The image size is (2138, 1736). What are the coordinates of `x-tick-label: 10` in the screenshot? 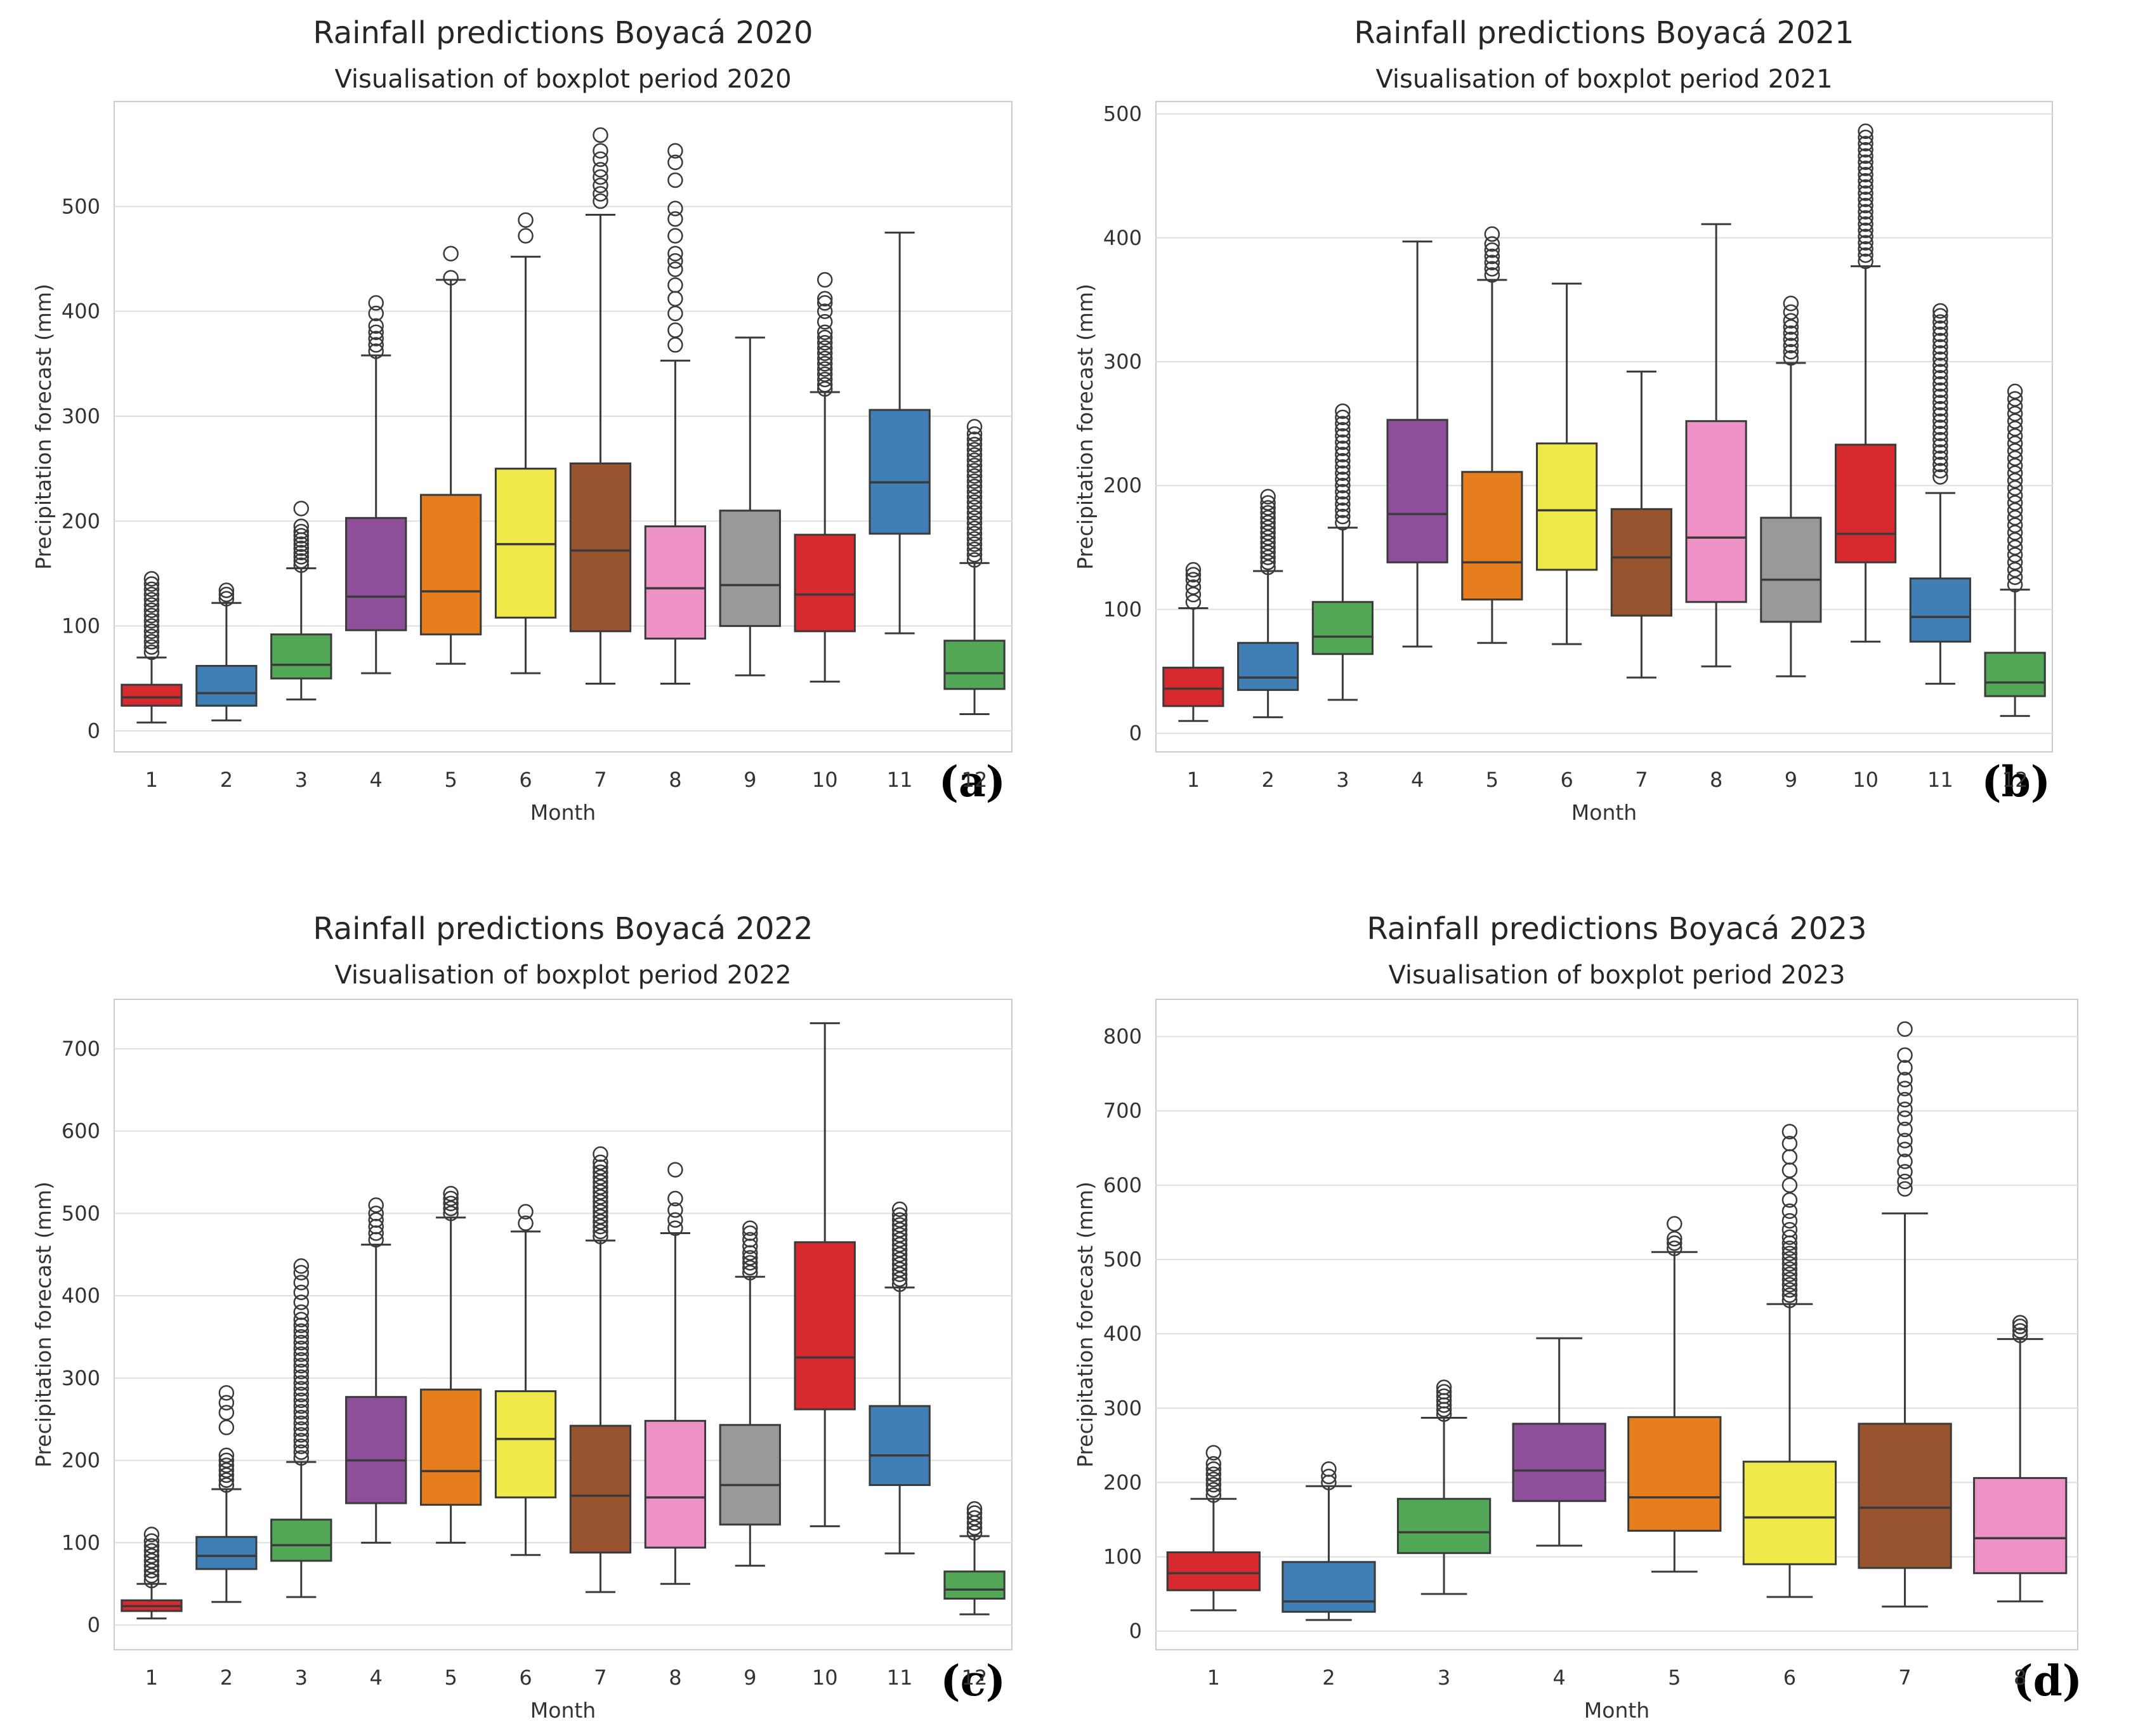 It's located at (825, 1678).